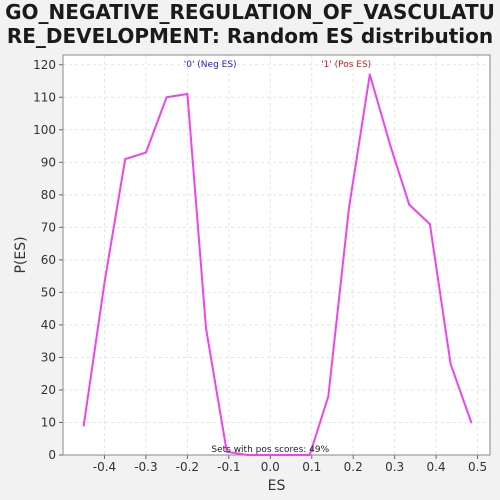 The image size is (500, 500). I want to click on y-axis-title: P(ES), so click(21, 254).